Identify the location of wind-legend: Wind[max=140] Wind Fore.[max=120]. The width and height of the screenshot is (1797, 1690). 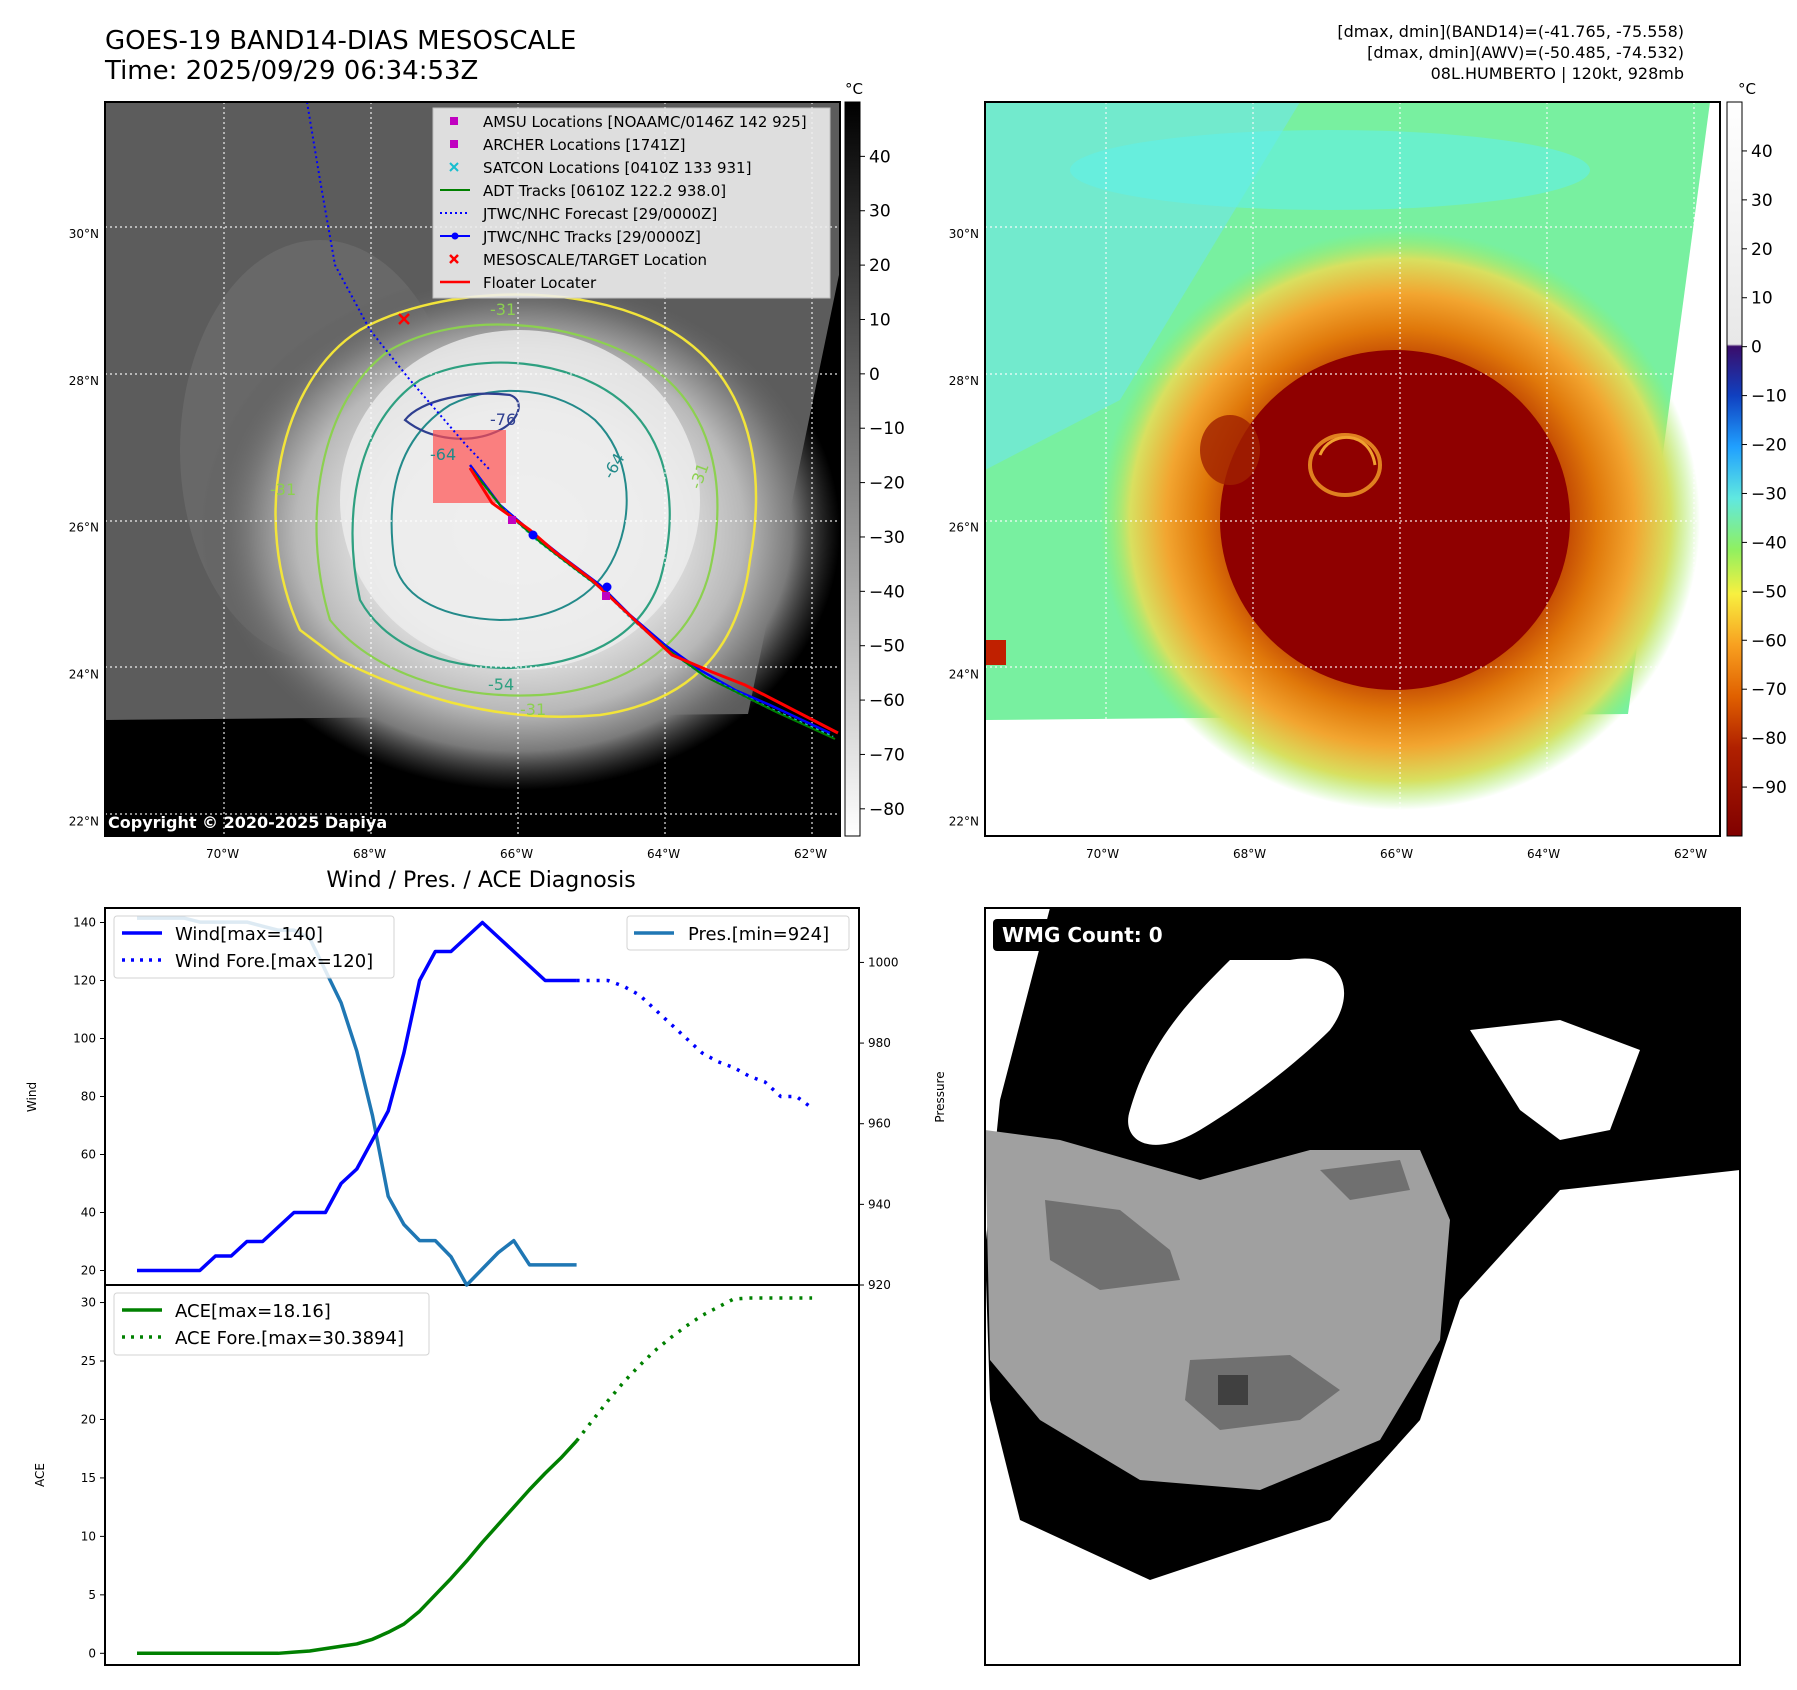
(254, 947).